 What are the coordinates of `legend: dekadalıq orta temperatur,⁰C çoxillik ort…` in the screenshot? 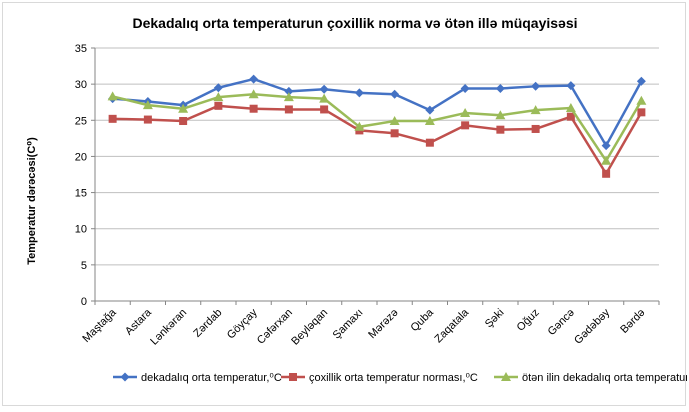 It's located at (401, 378).